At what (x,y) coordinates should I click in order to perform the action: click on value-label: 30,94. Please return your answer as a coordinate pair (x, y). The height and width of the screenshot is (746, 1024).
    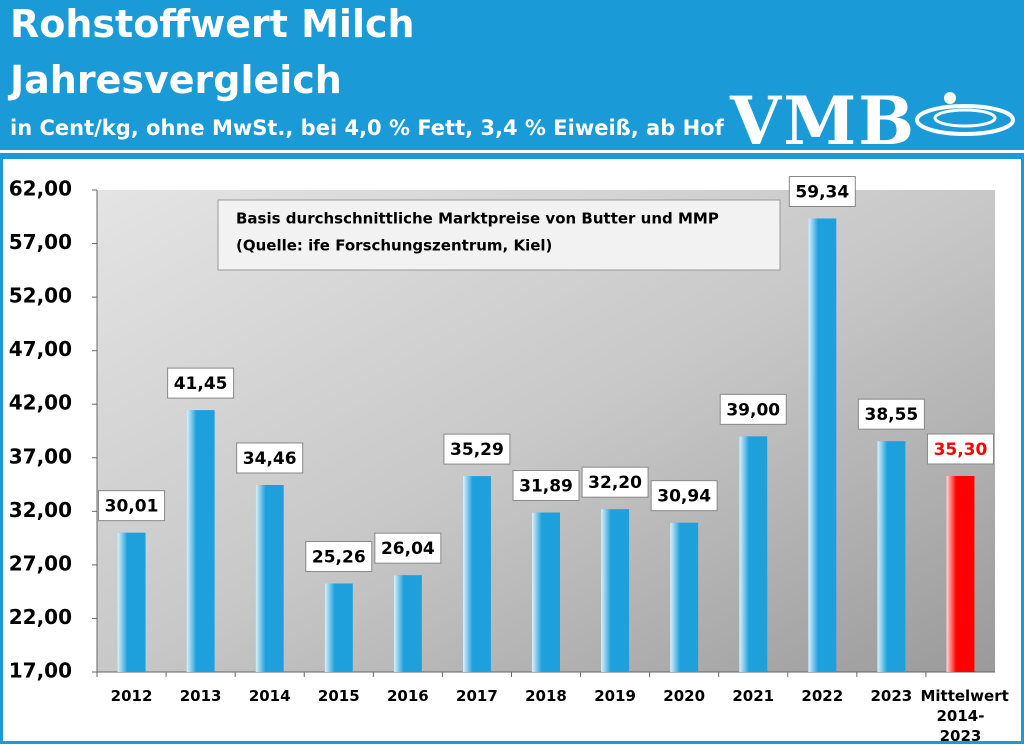
    Looking at the image, I should click on (684, 497).